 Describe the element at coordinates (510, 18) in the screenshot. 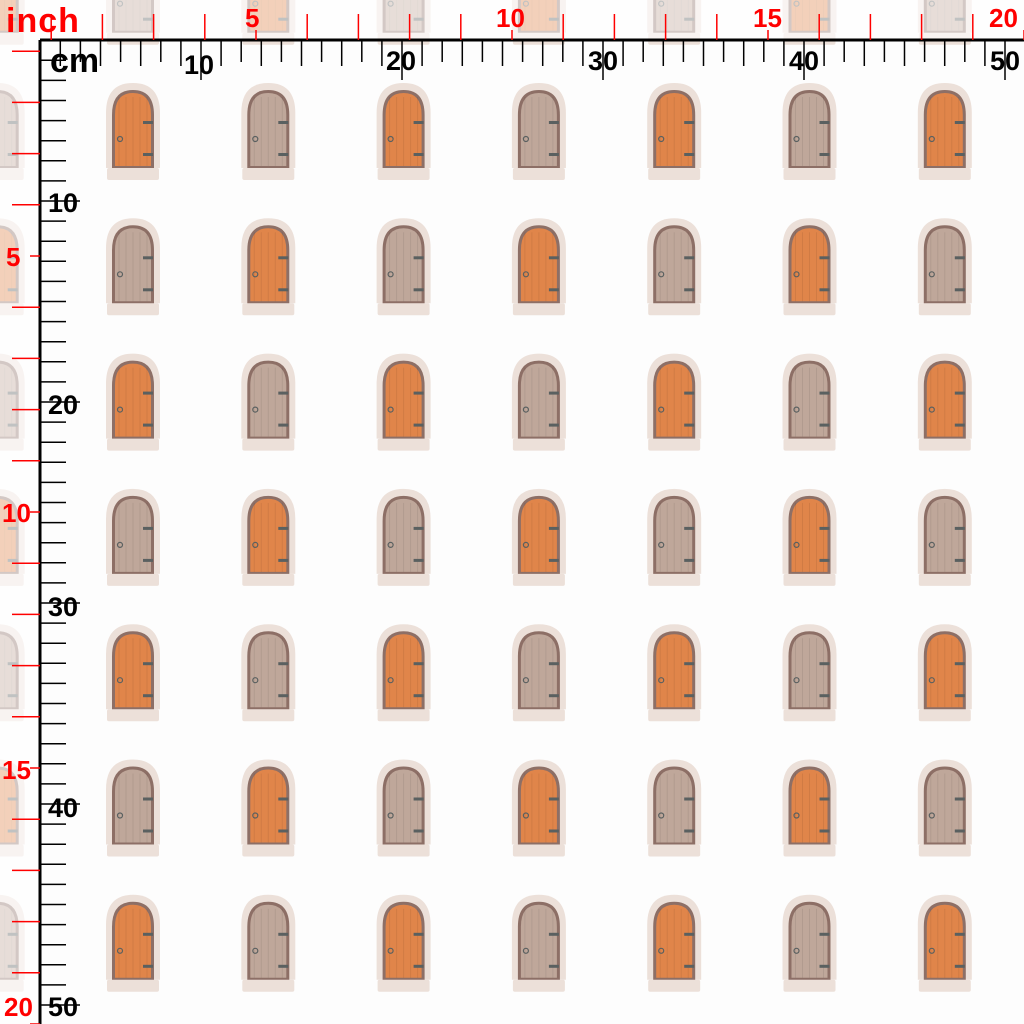

I see `inch-top-label-10: 10` at that location.